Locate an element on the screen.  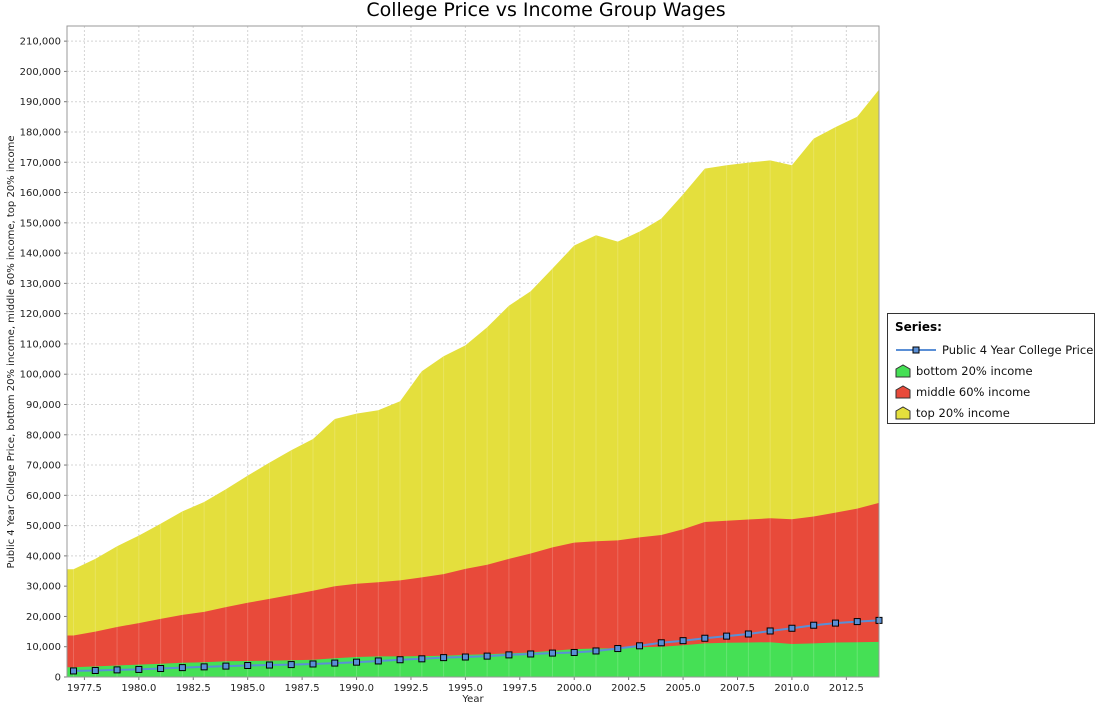
y-tick-label: 210,000 is located at coordinates (40, 42).